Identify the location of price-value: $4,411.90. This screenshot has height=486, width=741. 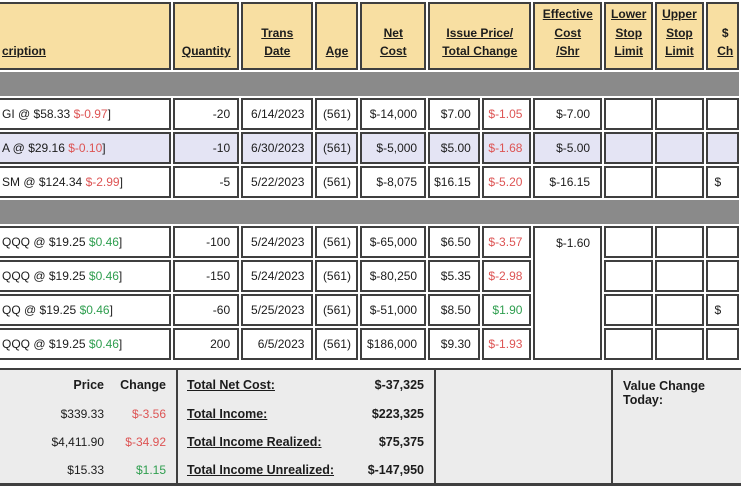
(78, 442).